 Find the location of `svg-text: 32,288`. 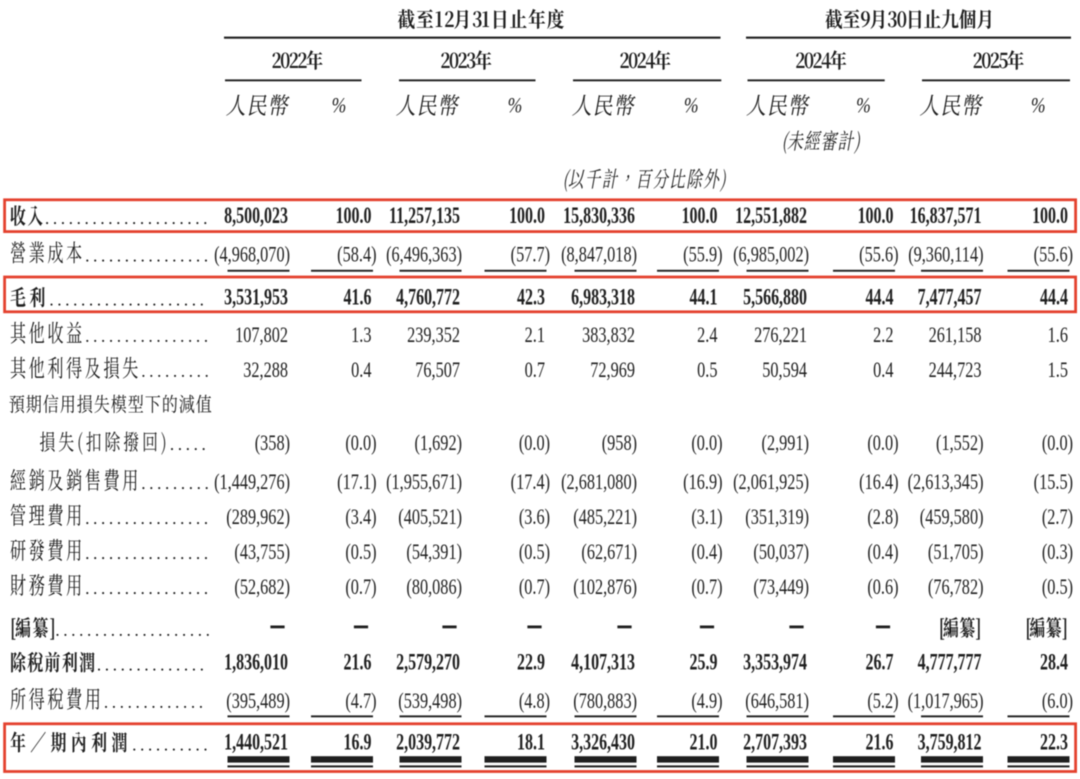

svg-text: 32,288 is located at coordinates (265, 369).